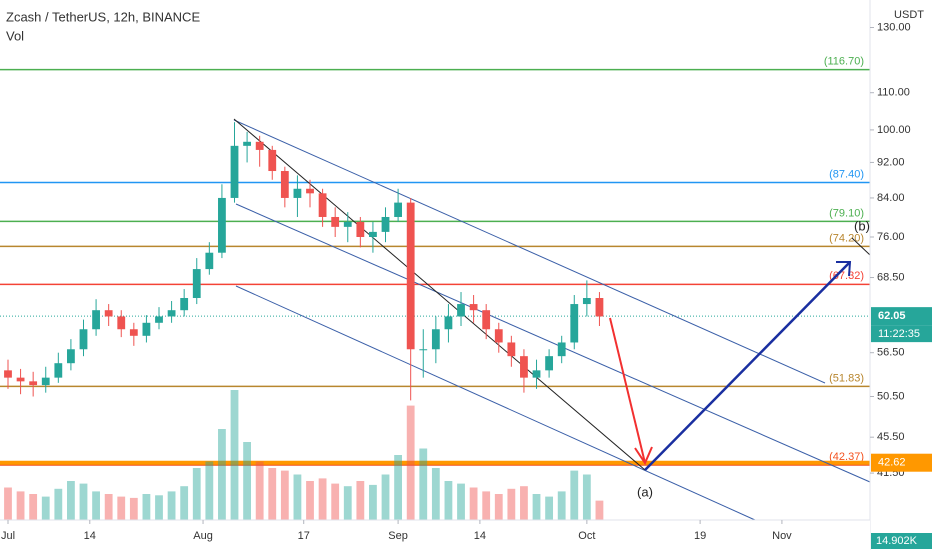 The height and width of the screenshot is (550, 932). I want to click on x-tick-label: 19, so click(700, 536).